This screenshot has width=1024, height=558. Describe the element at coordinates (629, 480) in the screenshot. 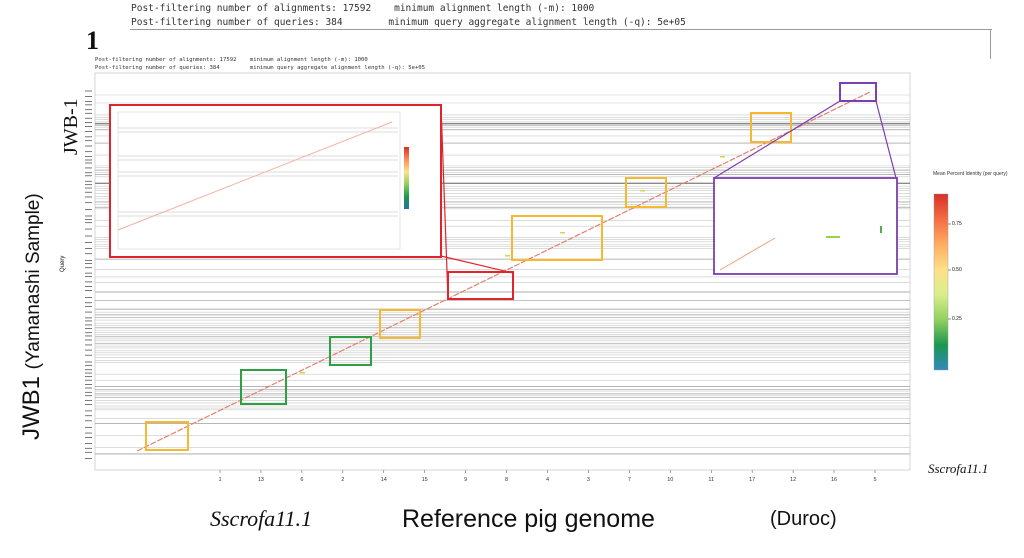

I see `x-tick-label: 7` at that location.